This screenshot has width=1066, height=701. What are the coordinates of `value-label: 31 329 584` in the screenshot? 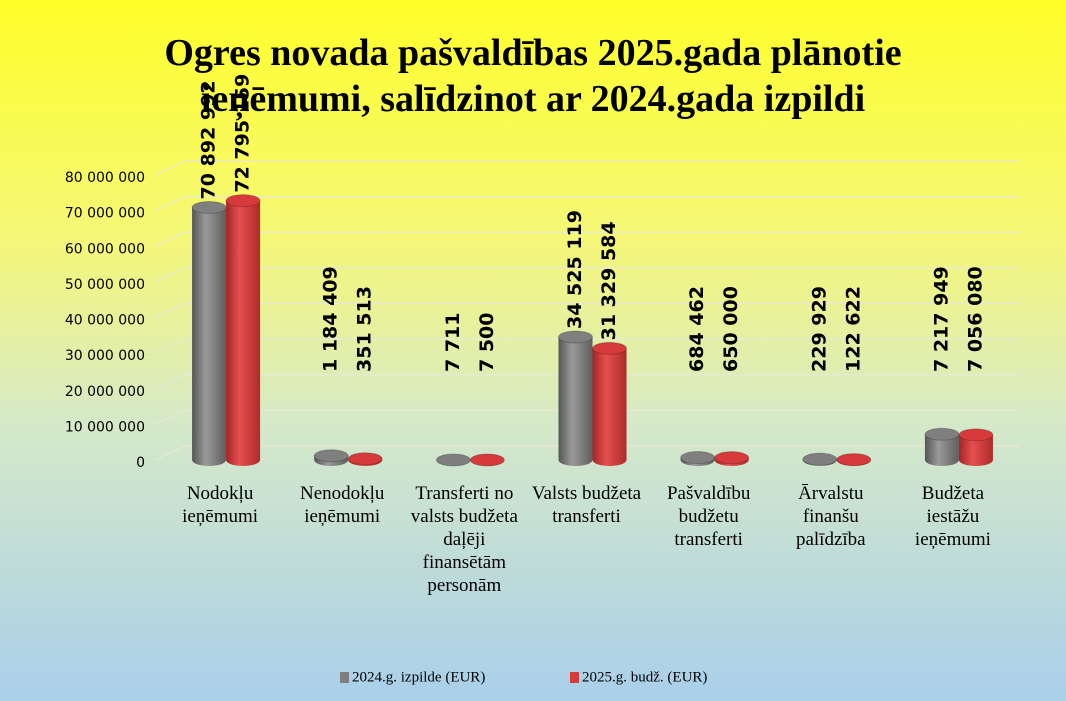 It's located at (609, 280).